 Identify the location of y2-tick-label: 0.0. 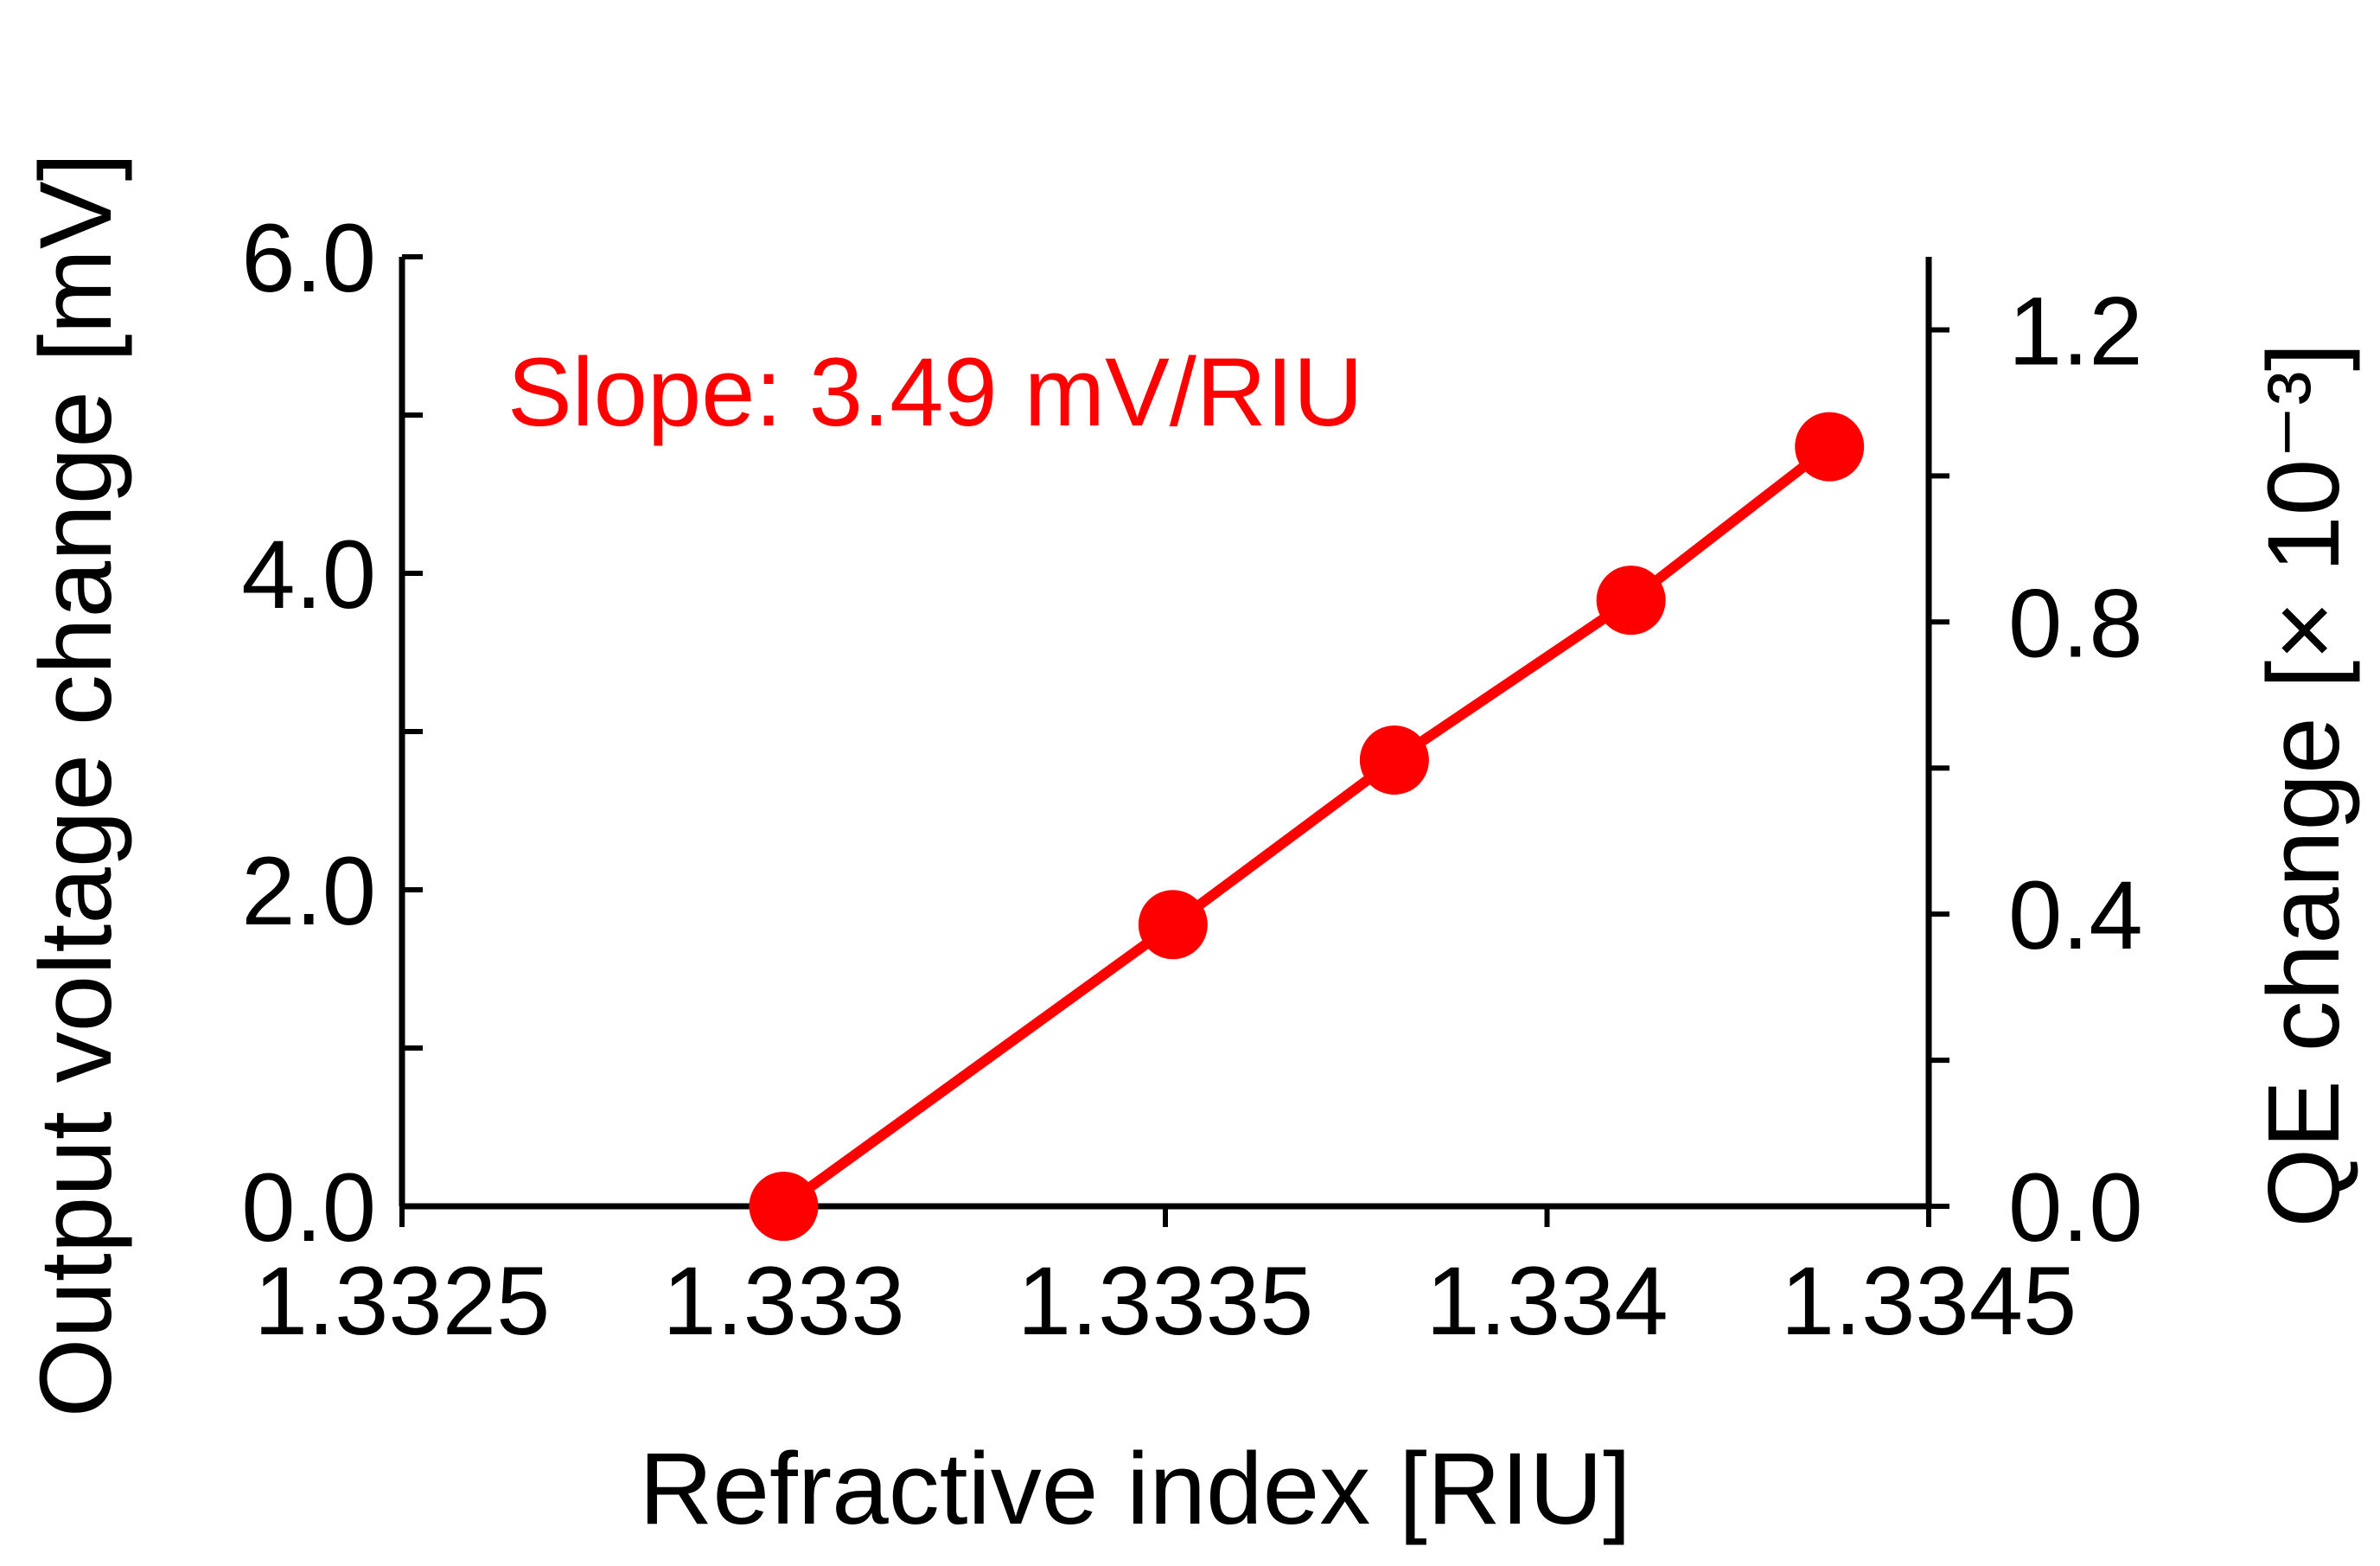
(2075, 1208).